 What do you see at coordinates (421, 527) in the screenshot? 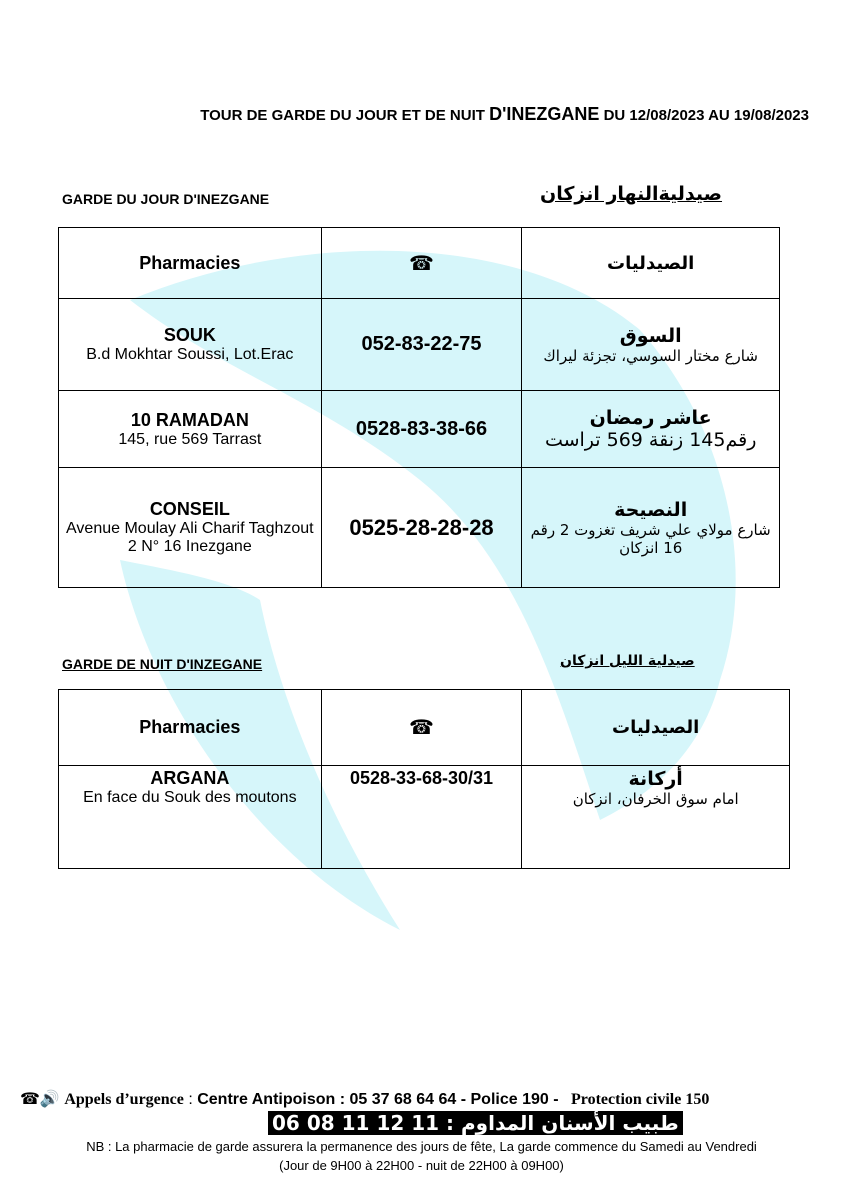
I see `pharmacy-phone: 0525-28-28-28` at bounding box center [421, 527].